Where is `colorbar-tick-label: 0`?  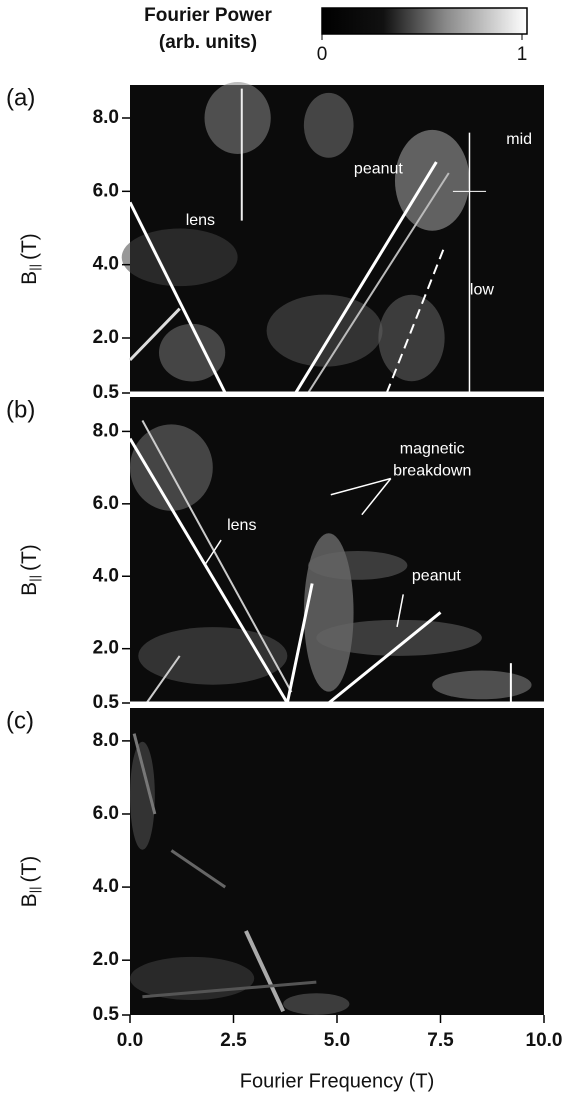
colorbar-tick-label: 0 is located at coordinates (322, 54).